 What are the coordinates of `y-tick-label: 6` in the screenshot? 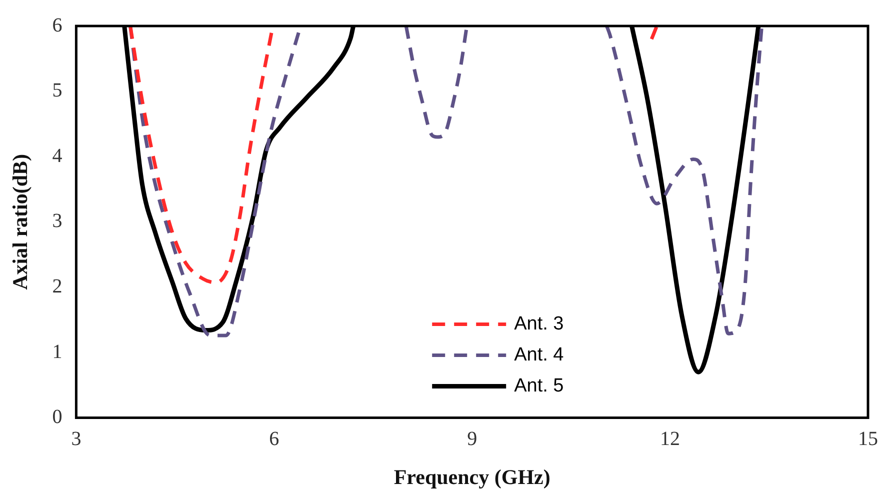 It's located at (57, 25).